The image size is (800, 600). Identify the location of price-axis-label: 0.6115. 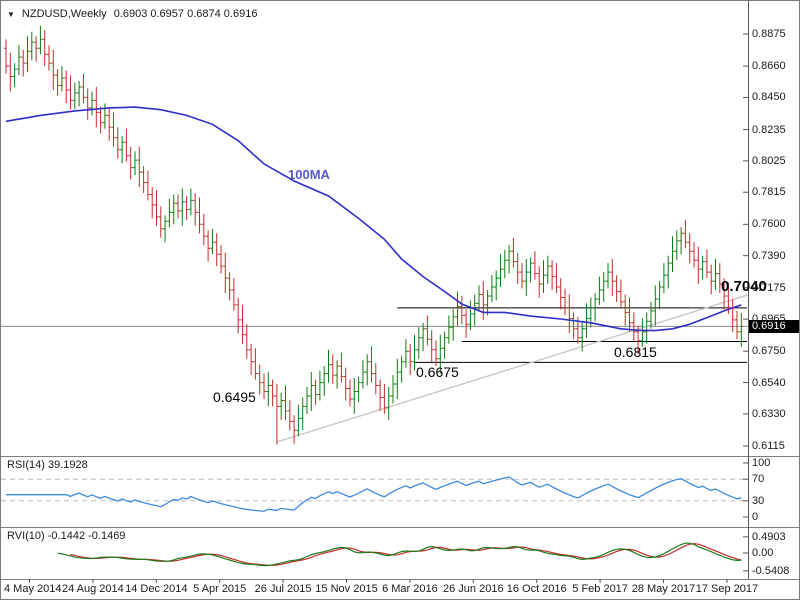
(768, 445).